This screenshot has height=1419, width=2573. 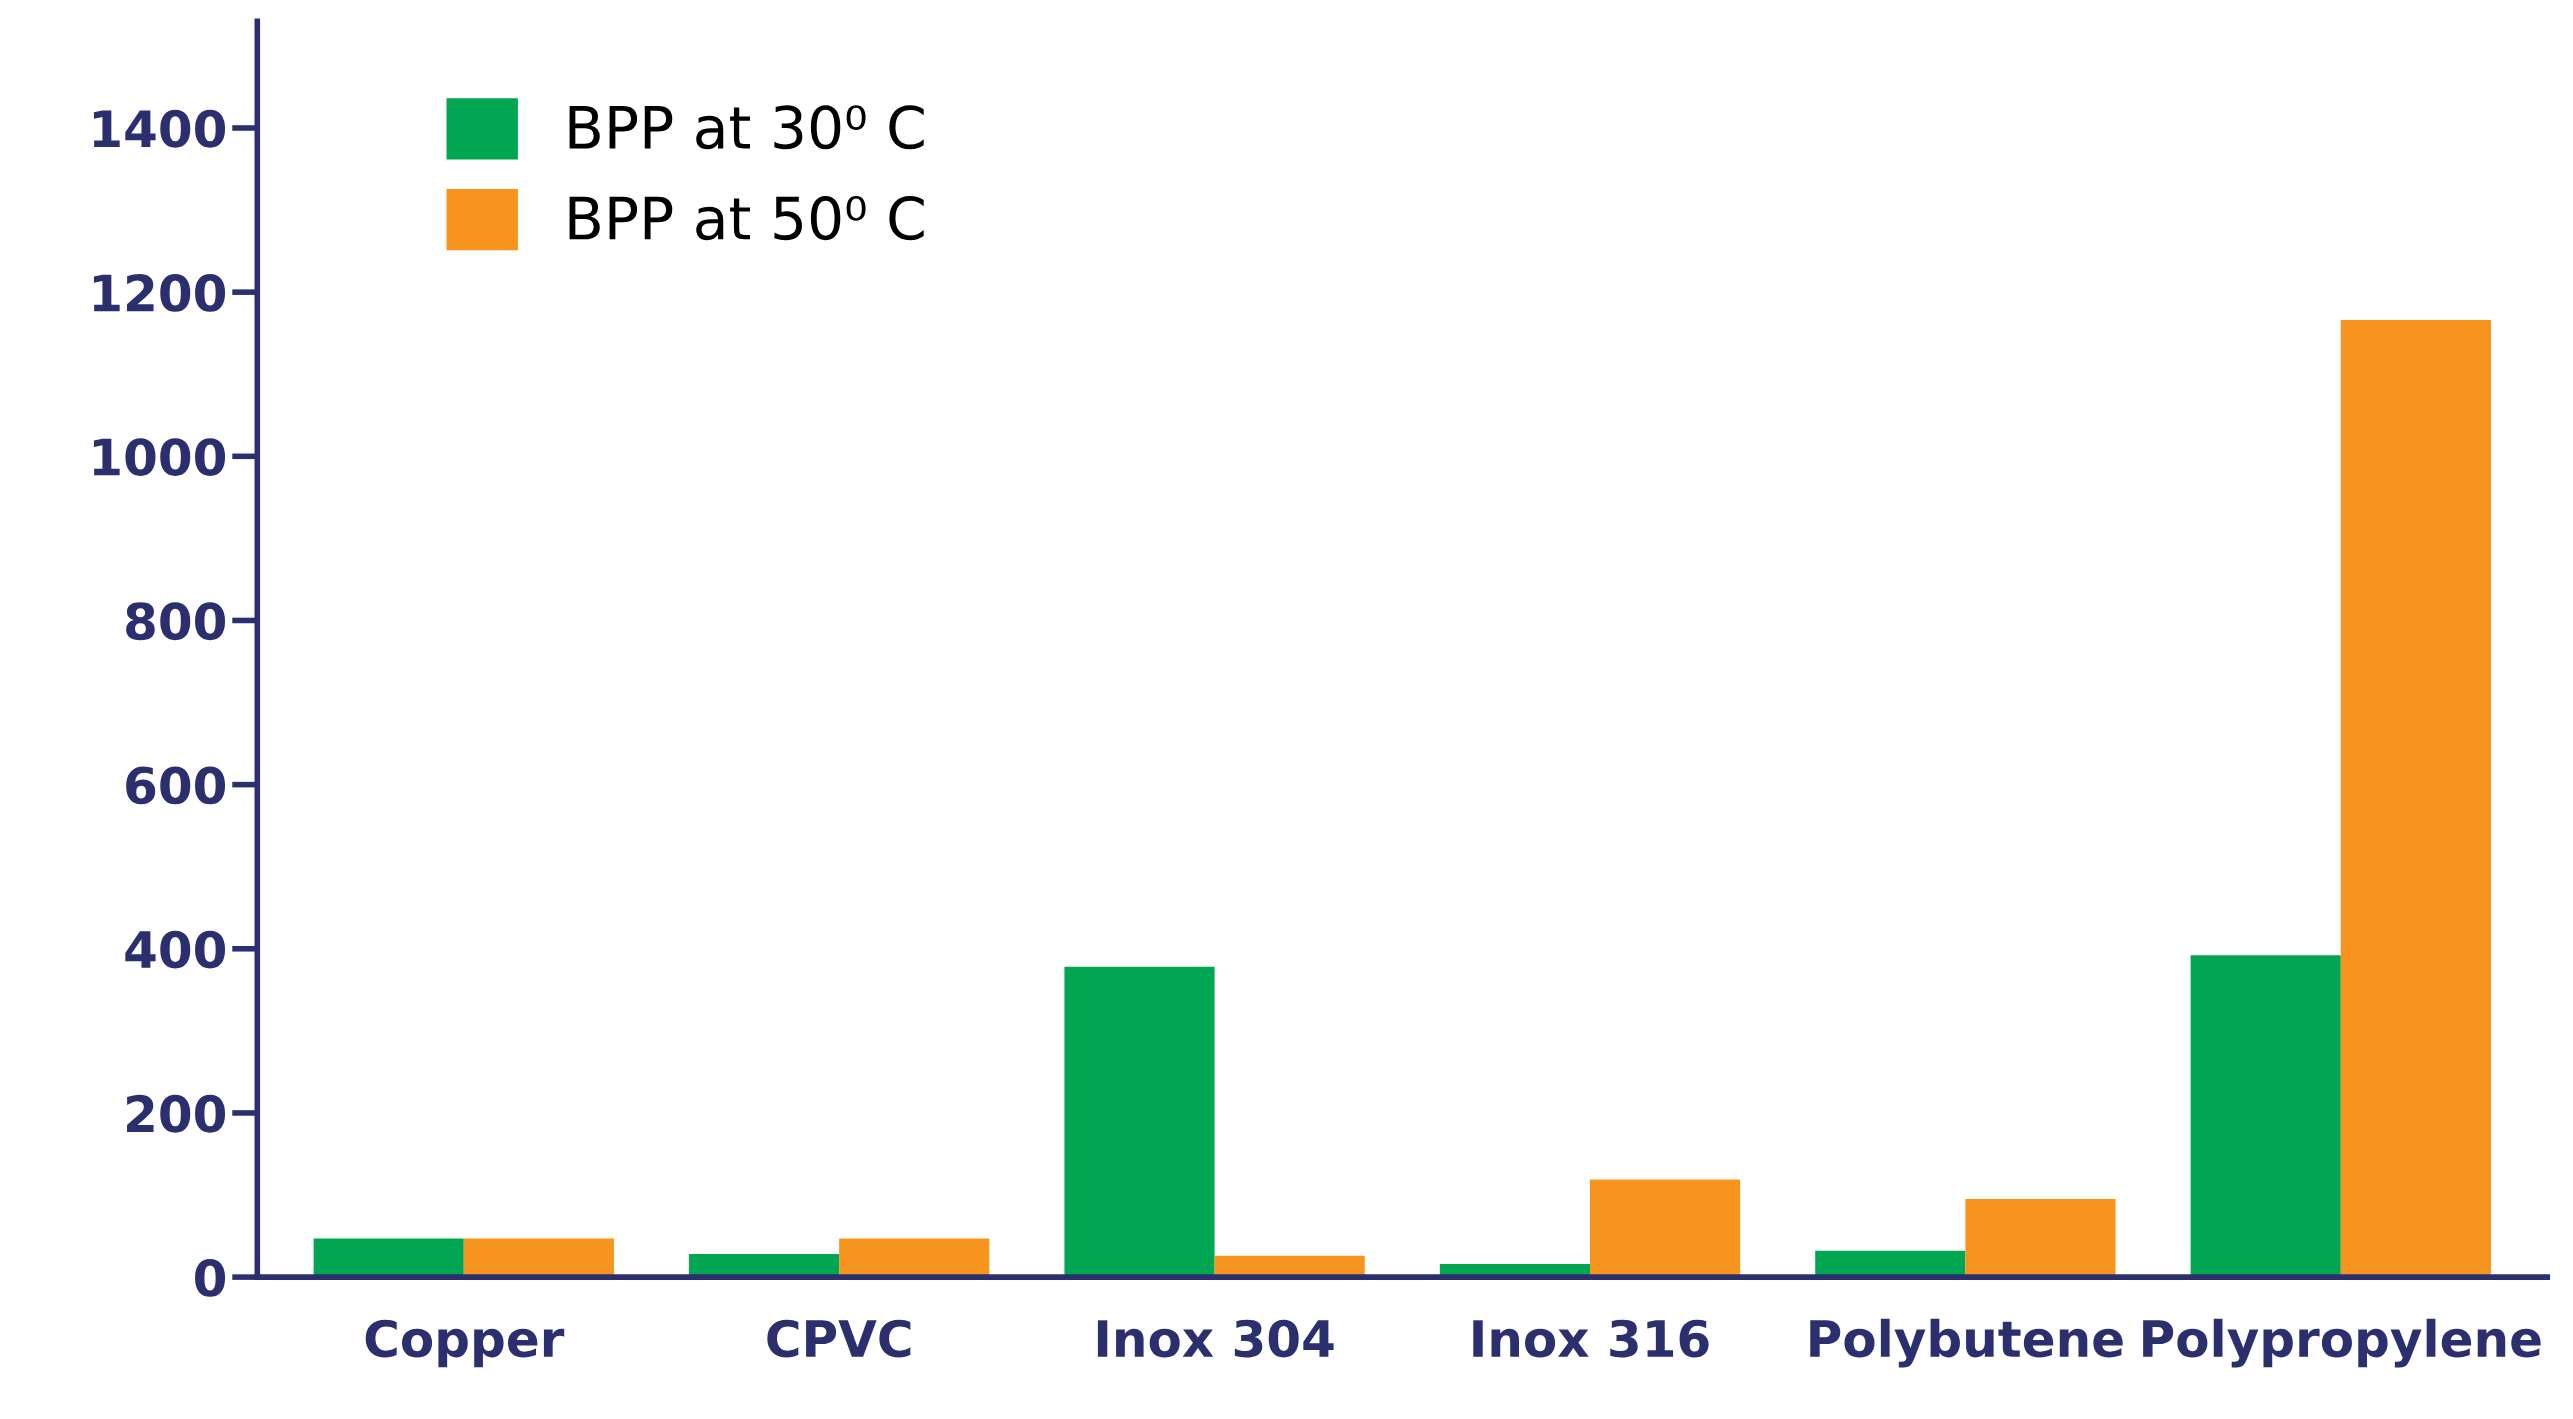 I want to click on x-tick-label: Copper, so click(x=465, y=1343).